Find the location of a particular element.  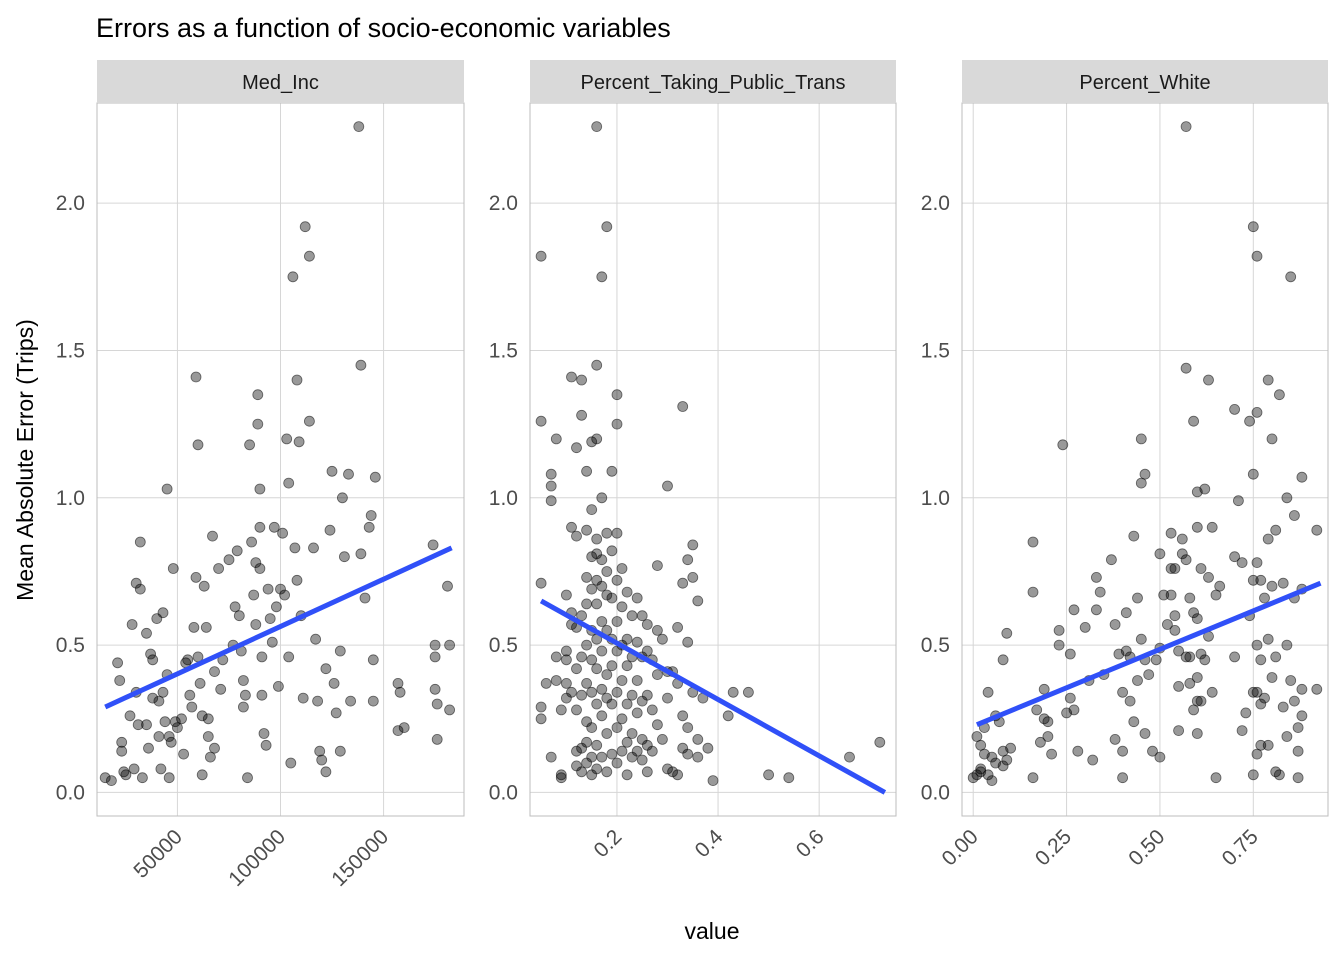

y-tick-label: 0.5 is located at coordinates (935, 645).